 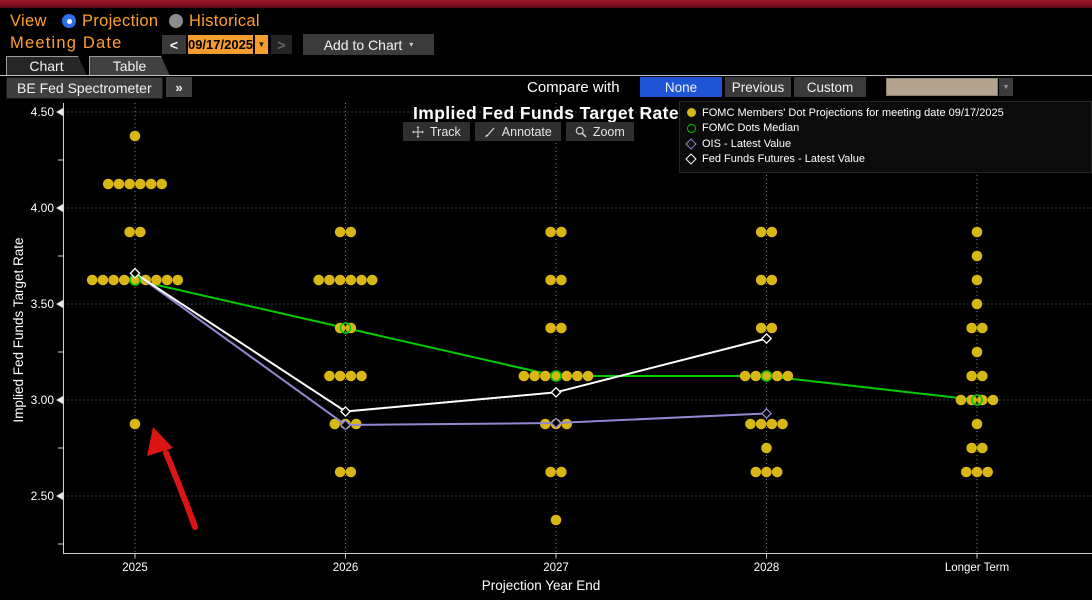 I want to click on expand-panel-button: », so click(x=179, y=87).